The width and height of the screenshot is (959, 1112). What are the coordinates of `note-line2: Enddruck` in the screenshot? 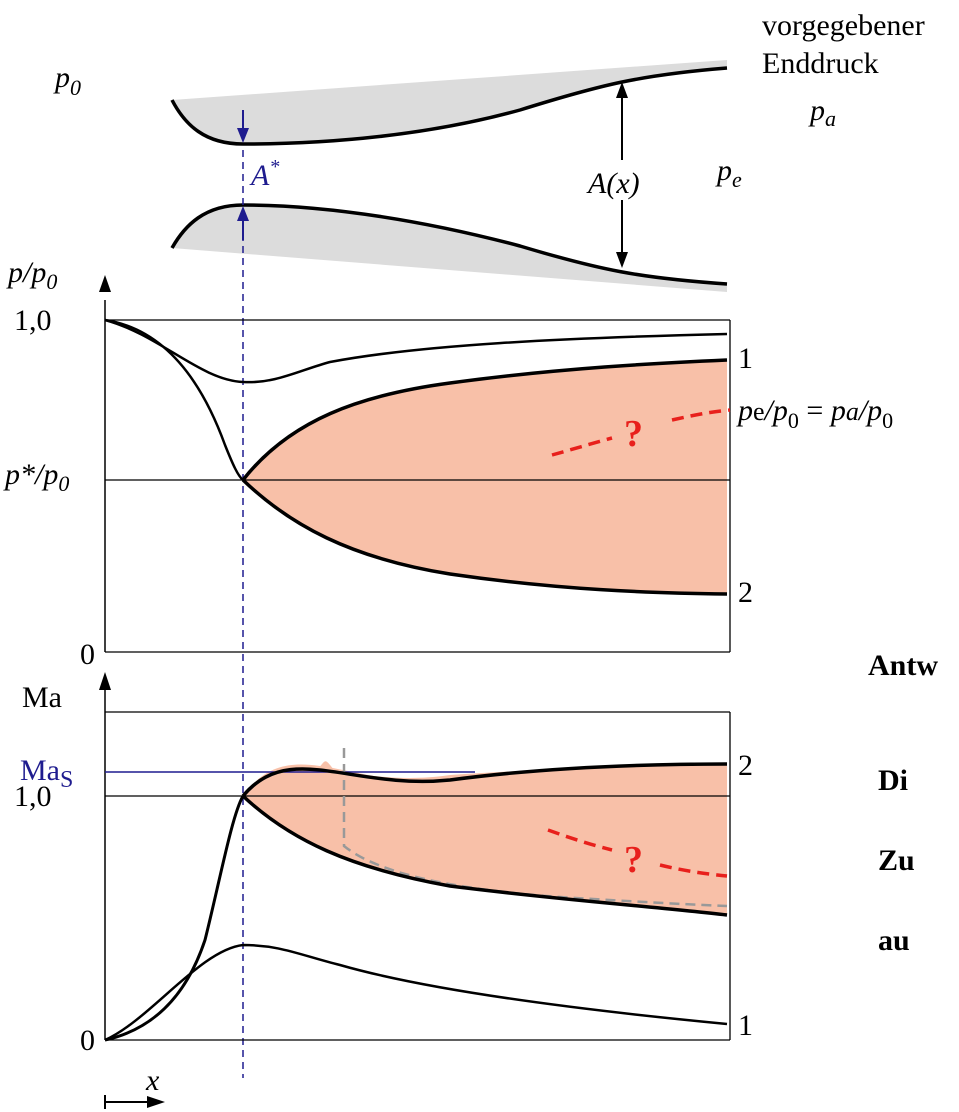 It's located at (820, 63).